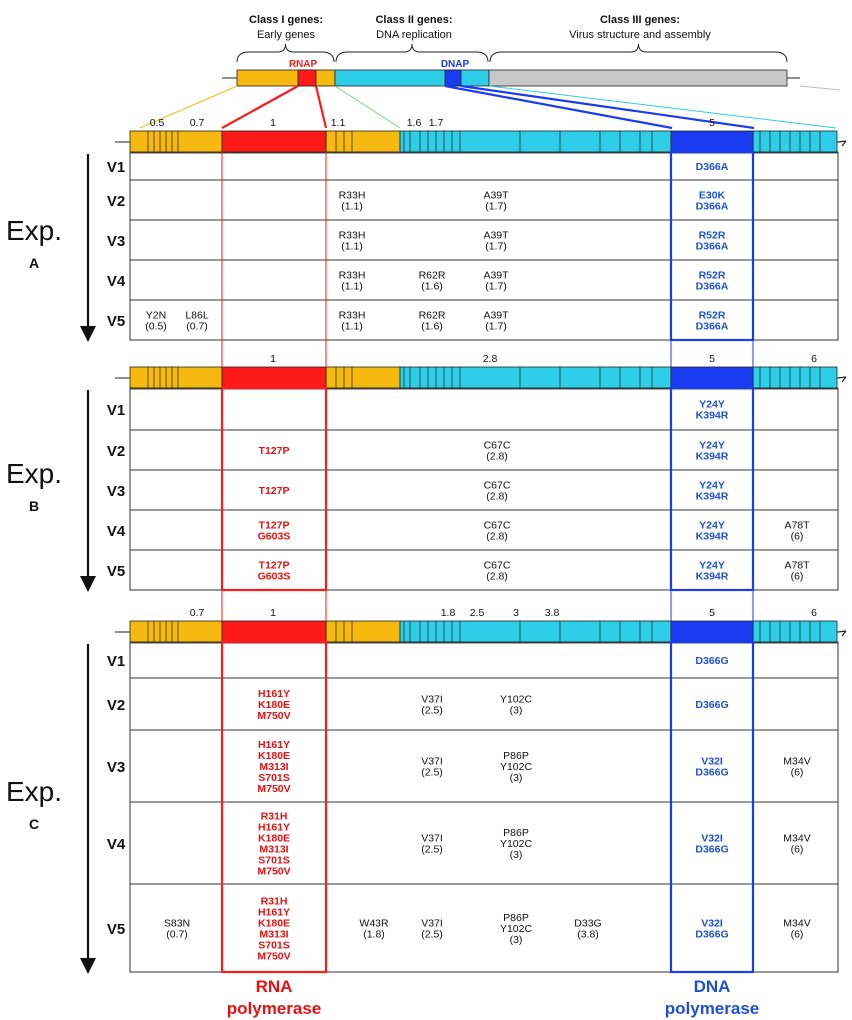  I want to click on mutation-dnap-V5-5: R52R, so click(712, 316).